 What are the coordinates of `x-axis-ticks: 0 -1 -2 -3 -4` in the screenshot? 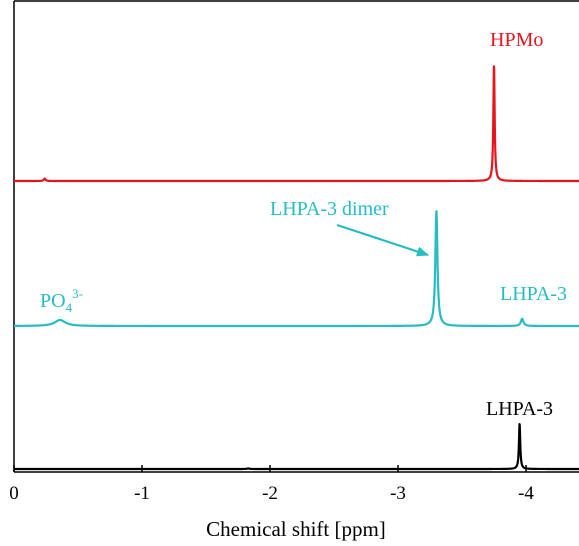 It's located at (271, 484).